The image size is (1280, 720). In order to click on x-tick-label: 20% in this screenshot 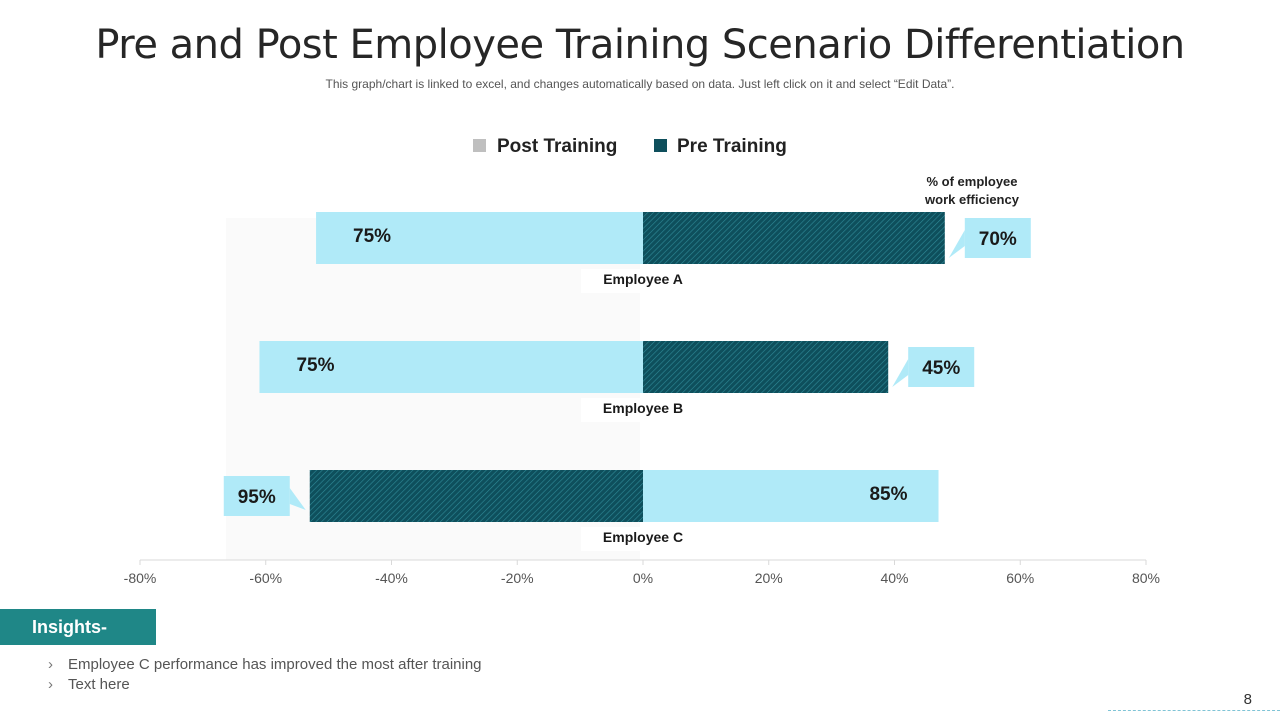, I will do `click(769, 578)`.